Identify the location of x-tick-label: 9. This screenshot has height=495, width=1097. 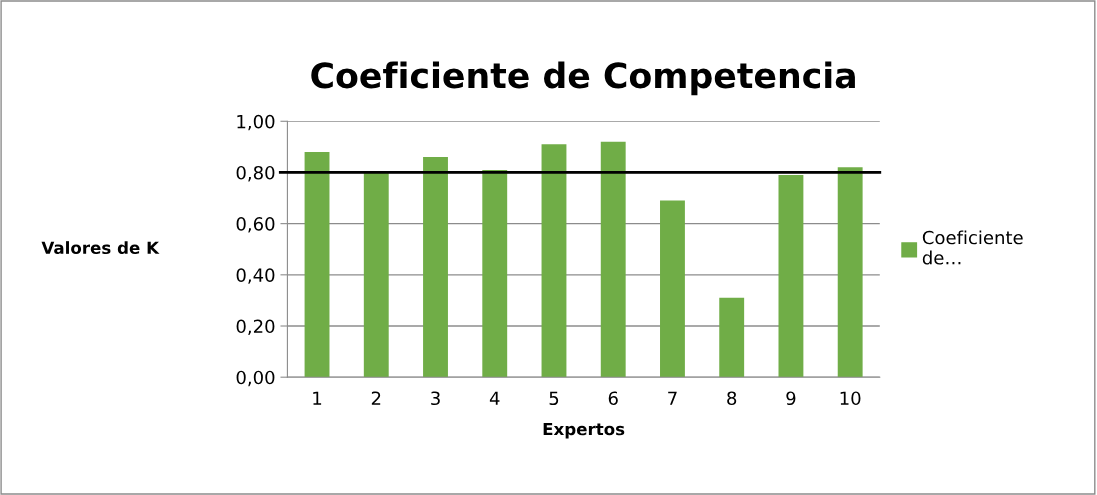
(791, 398).